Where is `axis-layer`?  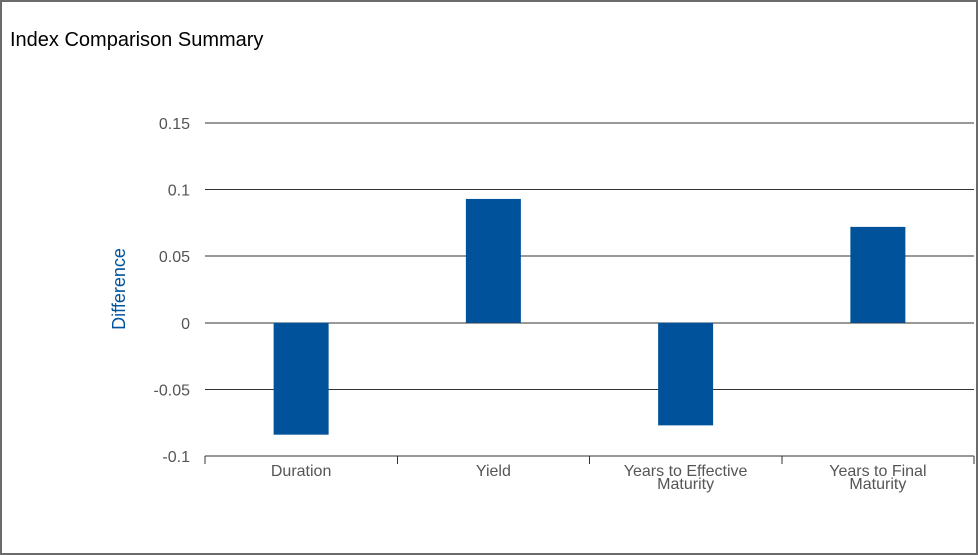 axis-layer is located at coordinates (589, 459).